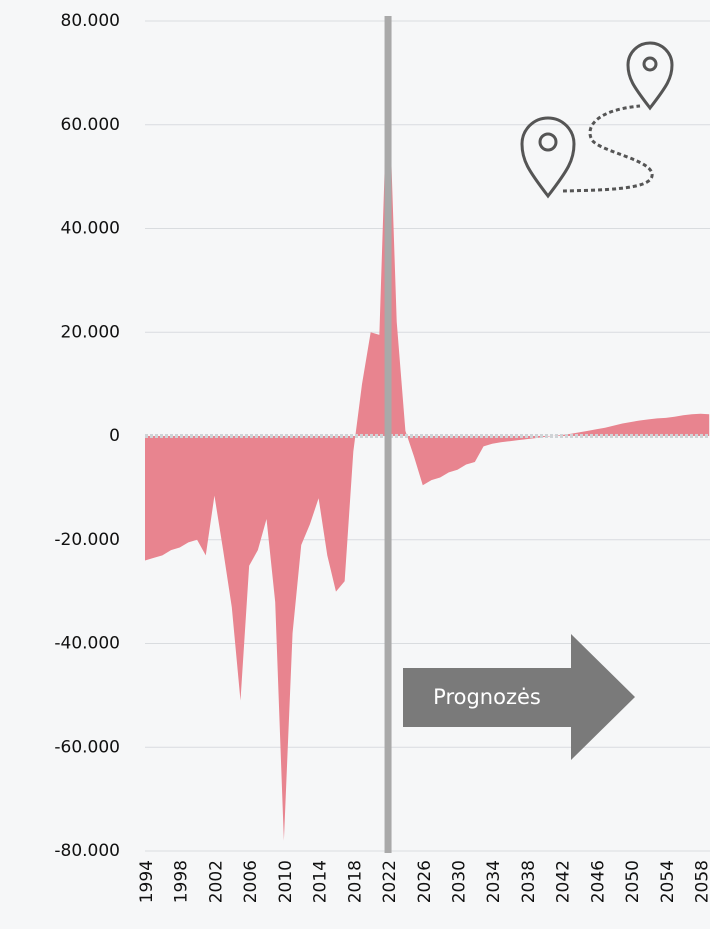  I want to click on annotation: Prognozės, so click(487, 697).